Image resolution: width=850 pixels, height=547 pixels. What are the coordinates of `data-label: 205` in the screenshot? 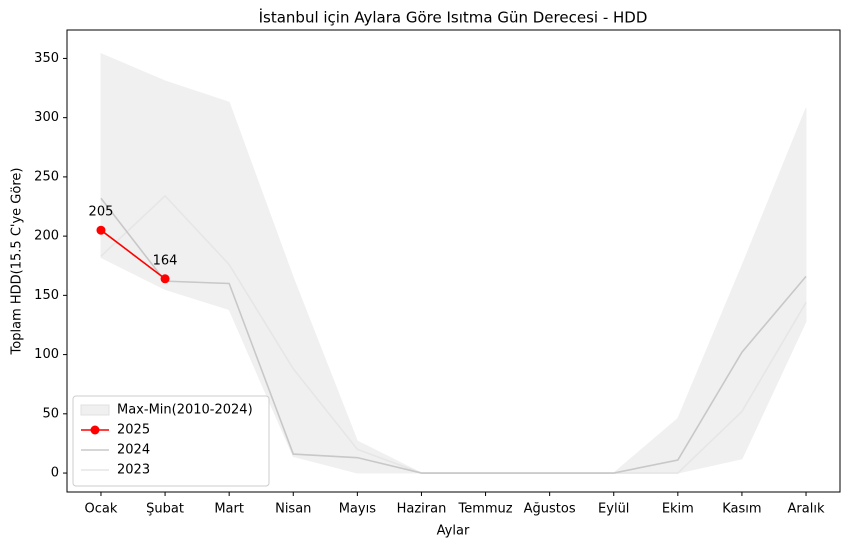 It's located at (101, 212).